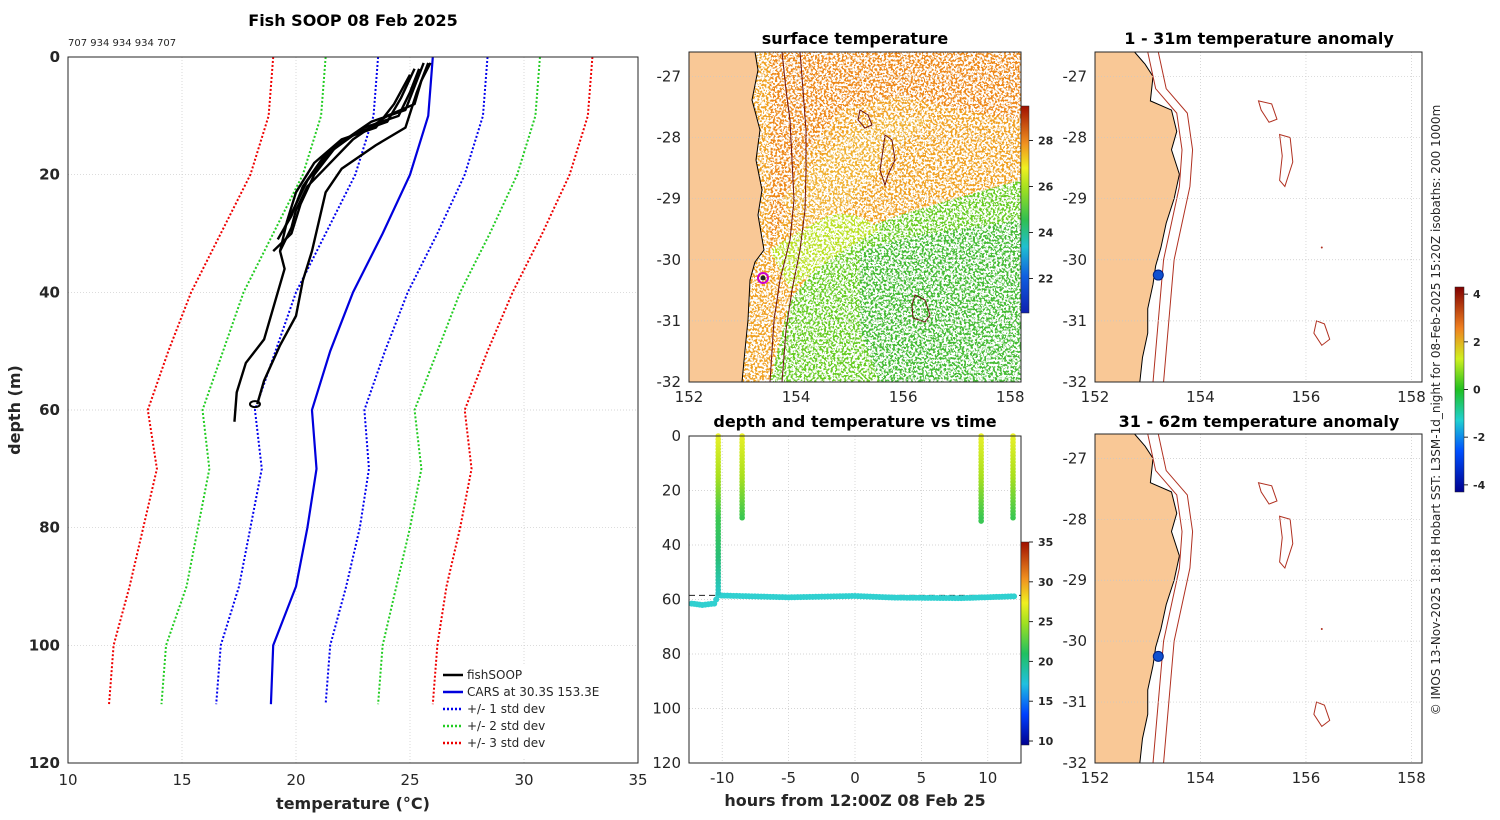 This screenshot has width=1500, height=820. I want to click on sst-colorbar-tick-label: 22, so click(1045, 279).